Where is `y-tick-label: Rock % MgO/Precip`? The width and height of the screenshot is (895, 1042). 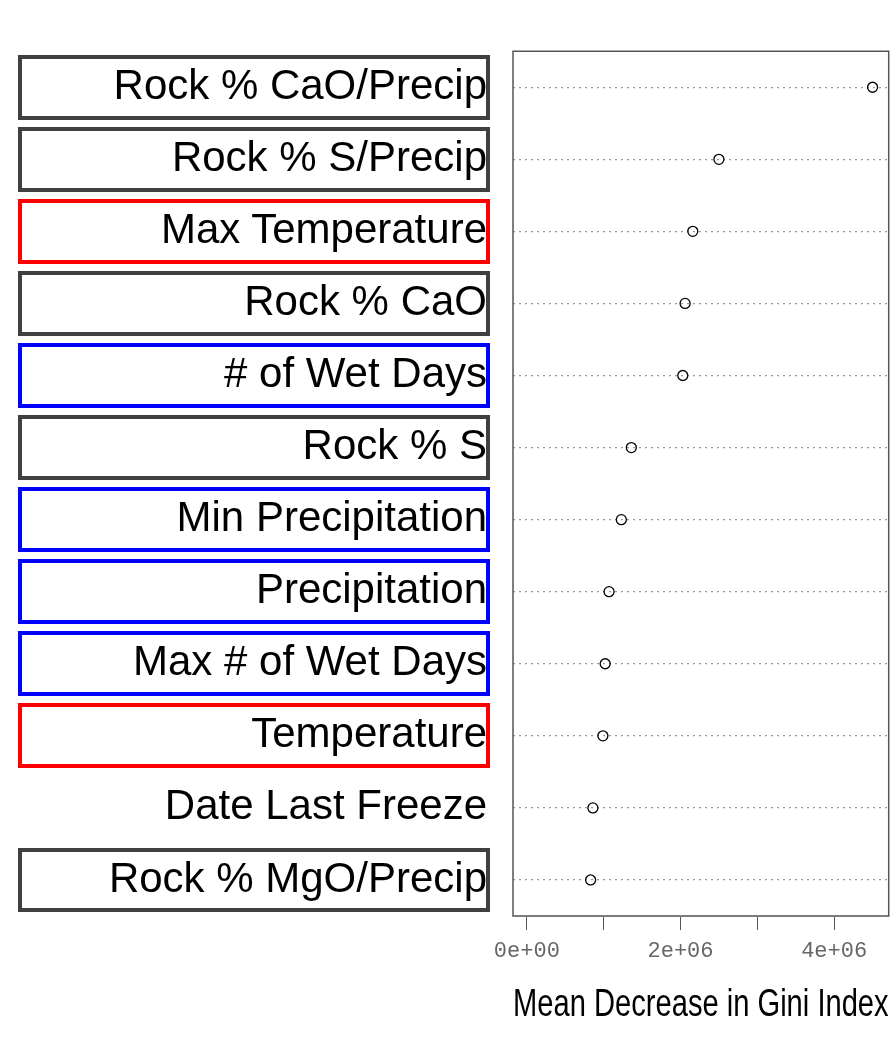 y-tick-label: Rock % MgO/Precip is located at coordinates (297, 877).